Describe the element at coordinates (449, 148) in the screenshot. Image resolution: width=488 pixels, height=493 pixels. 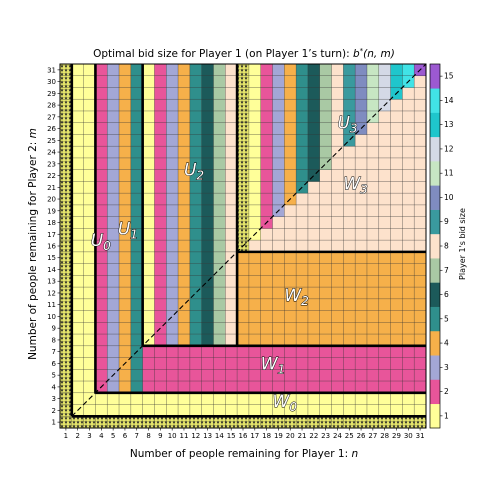
I see `colorbar-tick-label: 12` at that location.